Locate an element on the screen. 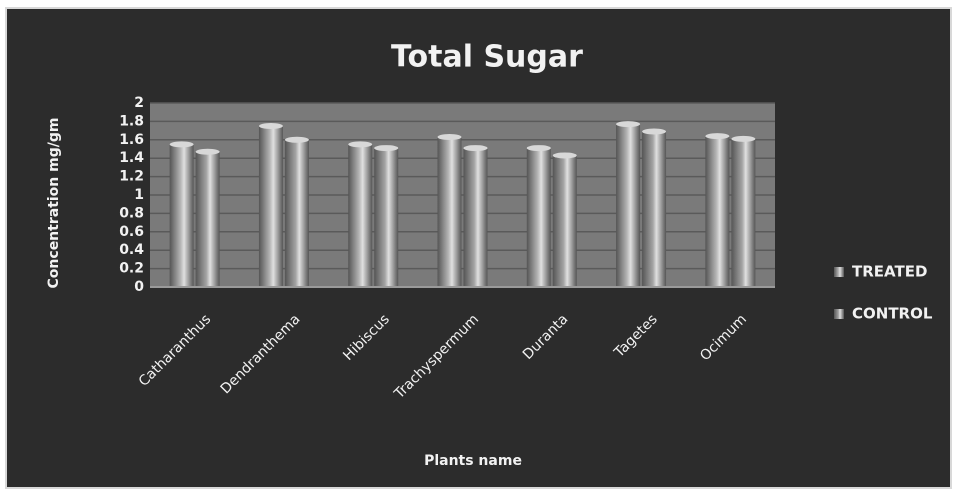 The width and height of the screenshot is (957, 494). y-tick-label: 0.2 is located at coordinates (131, 269).